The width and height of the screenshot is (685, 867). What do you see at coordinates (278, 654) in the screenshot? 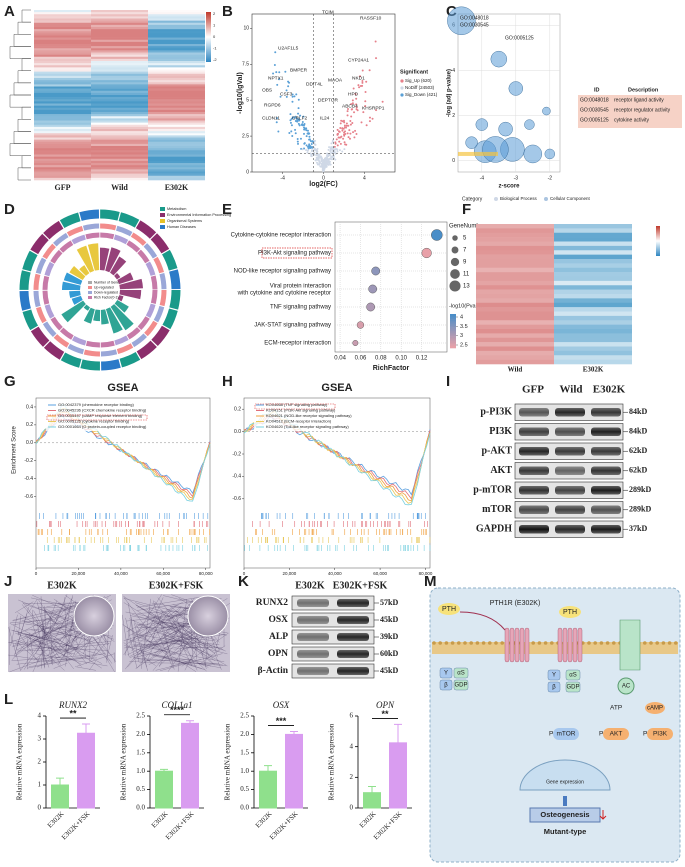
I see `protein-label: OPN` at bounding box center [278, 654].